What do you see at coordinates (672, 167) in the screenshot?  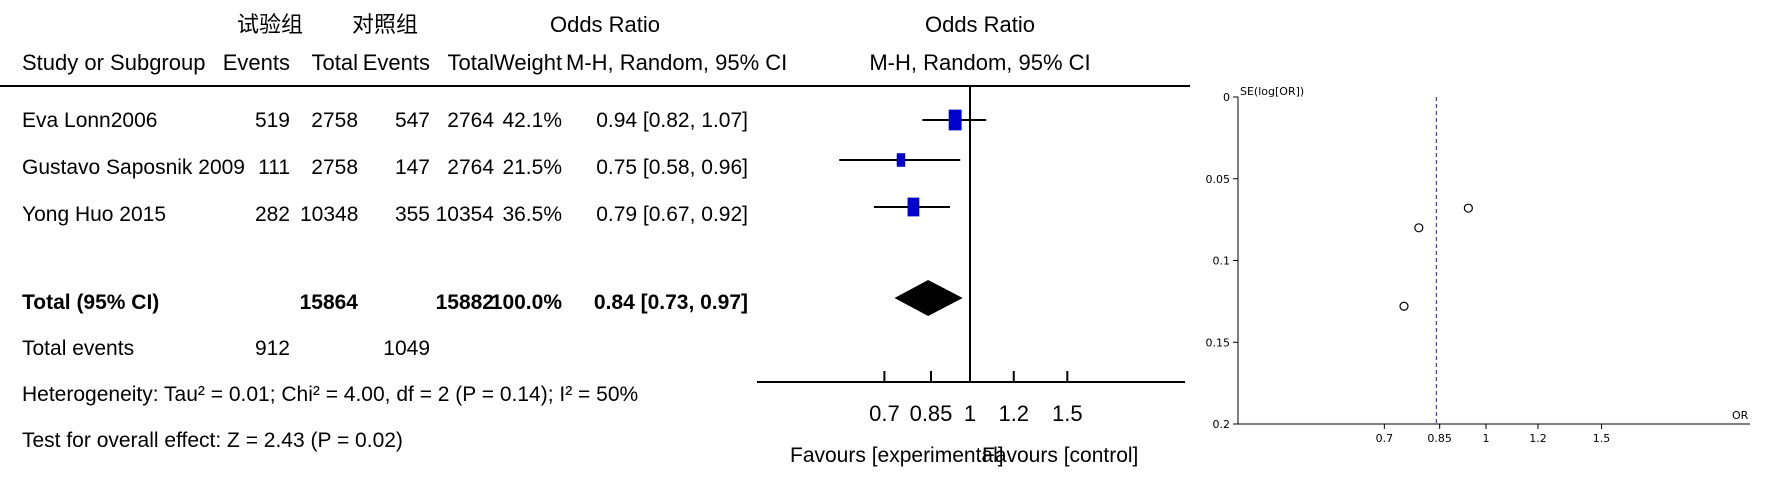 I see `ci-text: 0.75 [0.58, 0.96]` at bounding box center [672, 167].